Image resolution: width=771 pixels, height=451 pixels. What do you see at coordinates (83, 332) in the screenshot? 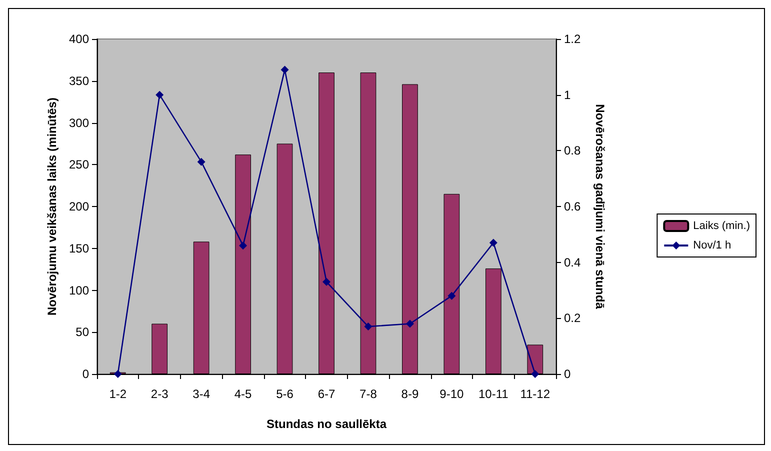
I see `y-tick-label: 50` at bounding box center [83, 332].